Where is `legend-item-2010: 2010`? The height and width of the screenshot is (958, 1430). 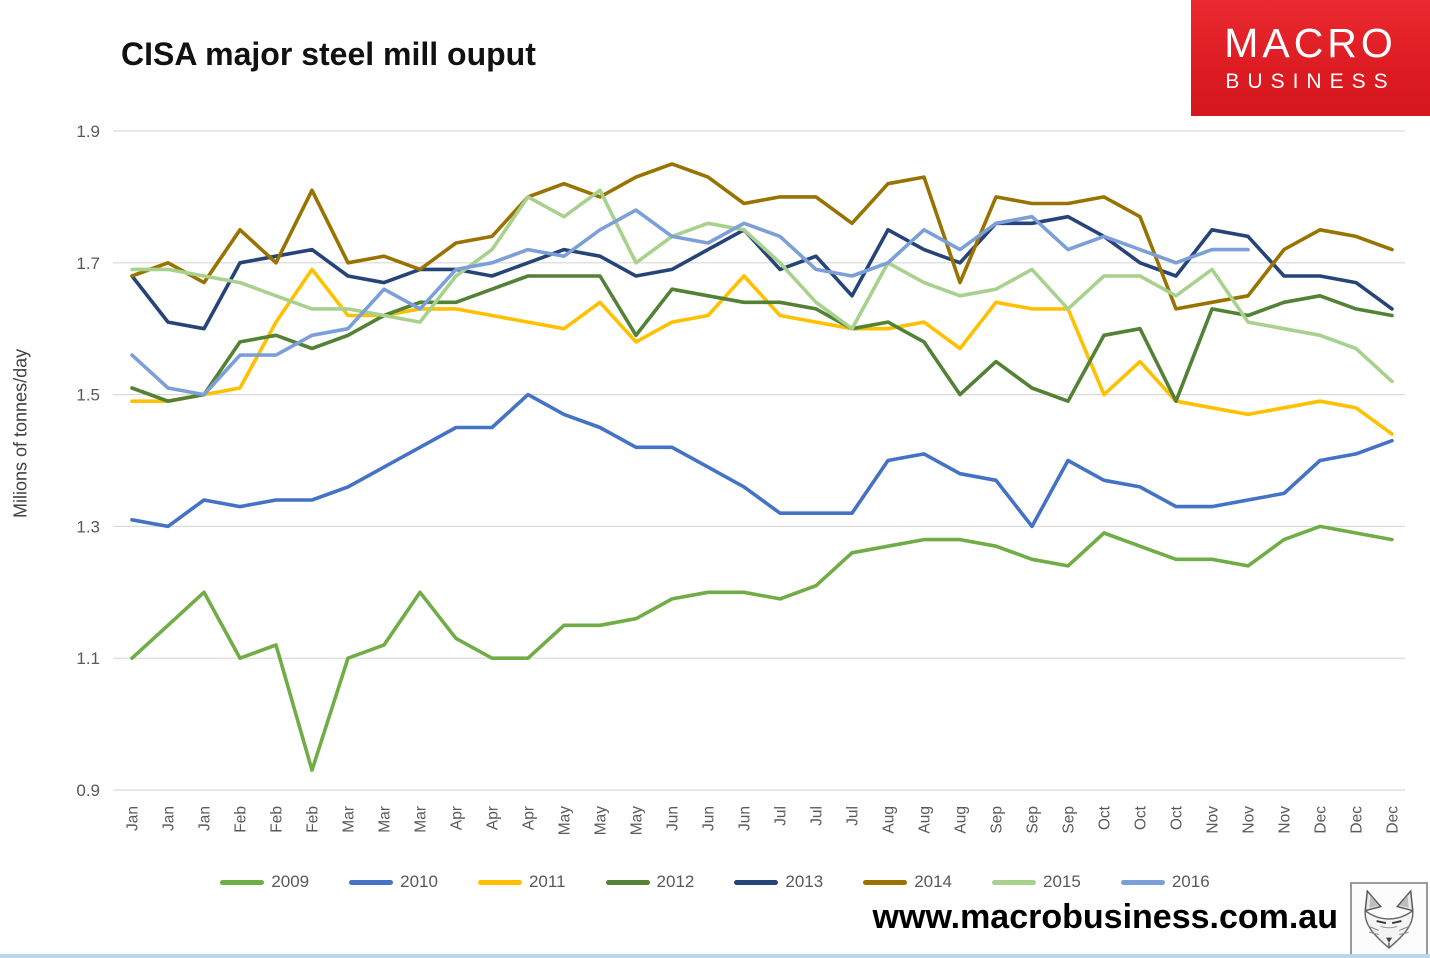 legend-item-2010: 2010 is located at coordinates (393, 882).